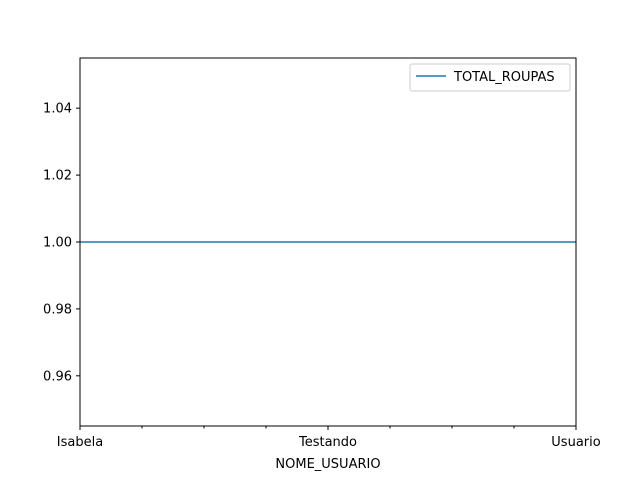  Describe the element at coordinates (57, 176) in the screenshot. I see `y-tick-label: 1.02` at that location.